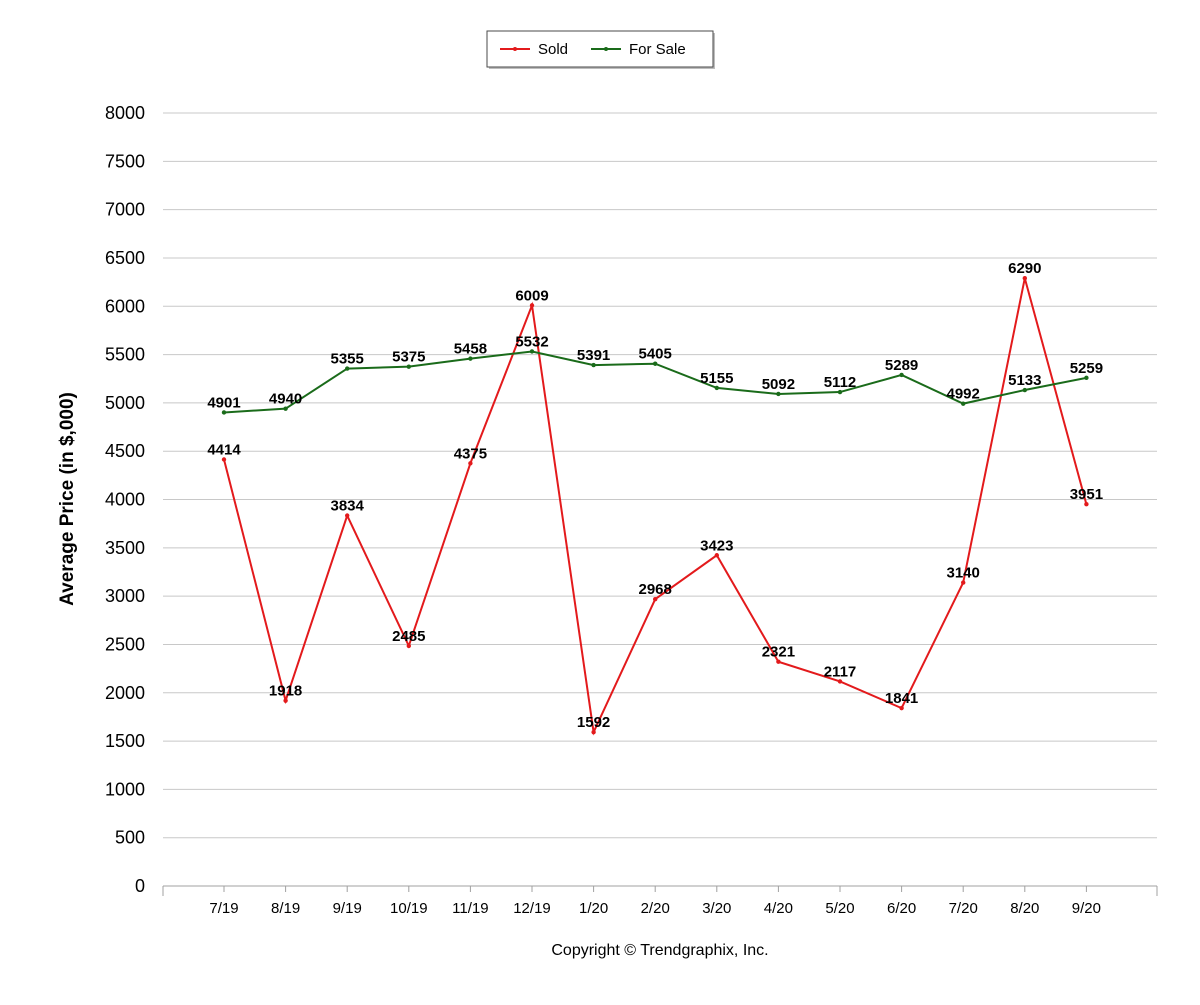 This screenshot has height=1005, width=1200. I want to click on x-tick-label: 2/20, so click(655, 908).